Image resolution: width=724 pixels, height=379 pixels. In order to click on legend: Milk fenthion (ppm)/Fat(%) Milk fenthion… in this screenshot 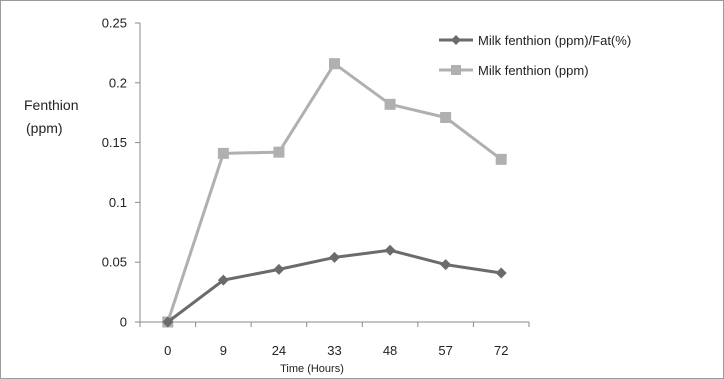, I will do `click(535, 55)`.